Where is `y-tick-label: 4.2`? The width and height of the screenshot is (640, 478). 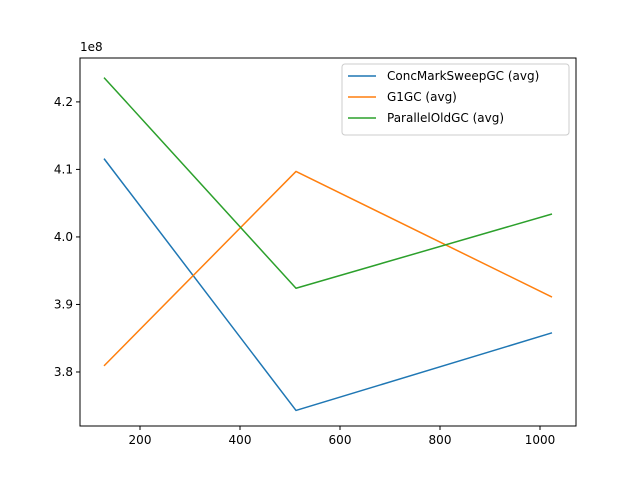 y-tick-label: 4.2 is located at coordinates (63, 102).